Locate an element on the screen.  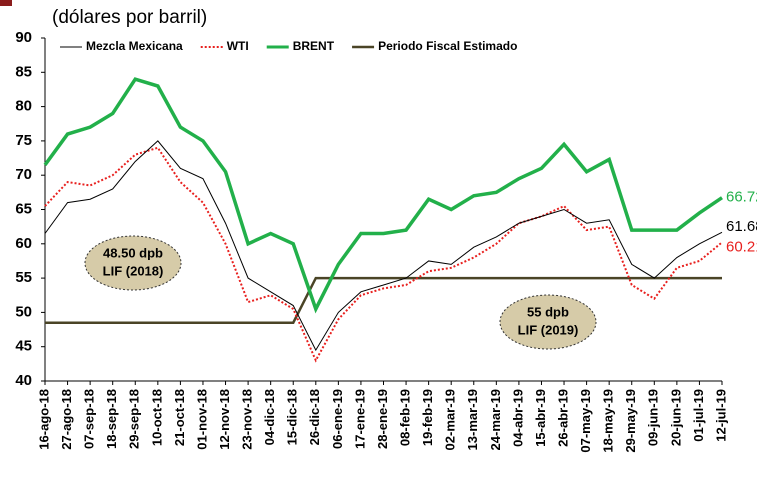
annotation-text: LIF (2018) is located at coordinates (133, 270).